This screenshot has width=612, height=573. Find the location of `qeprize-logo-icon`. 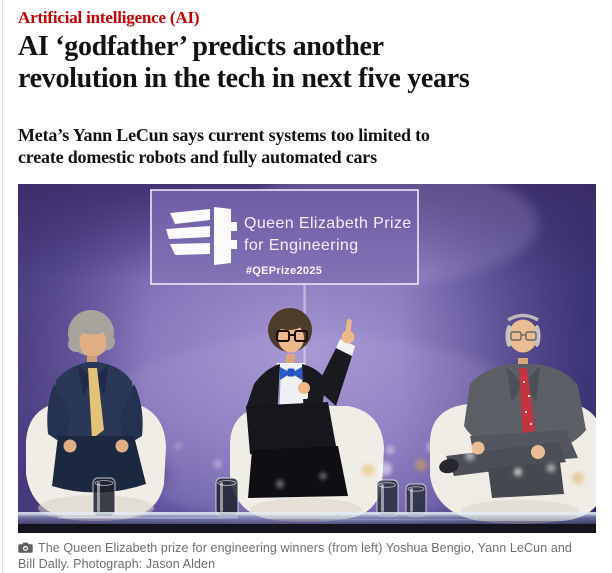

qeprize-logo-icon is located at coordinates (201, 235).